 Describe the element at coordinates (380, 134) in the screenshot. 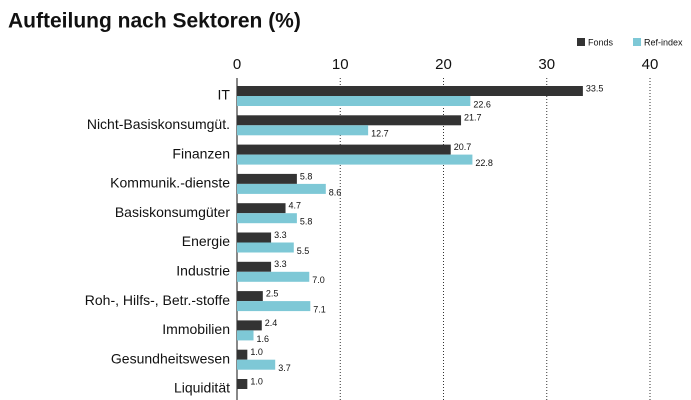

I see `data-label: 12.7` at that location.